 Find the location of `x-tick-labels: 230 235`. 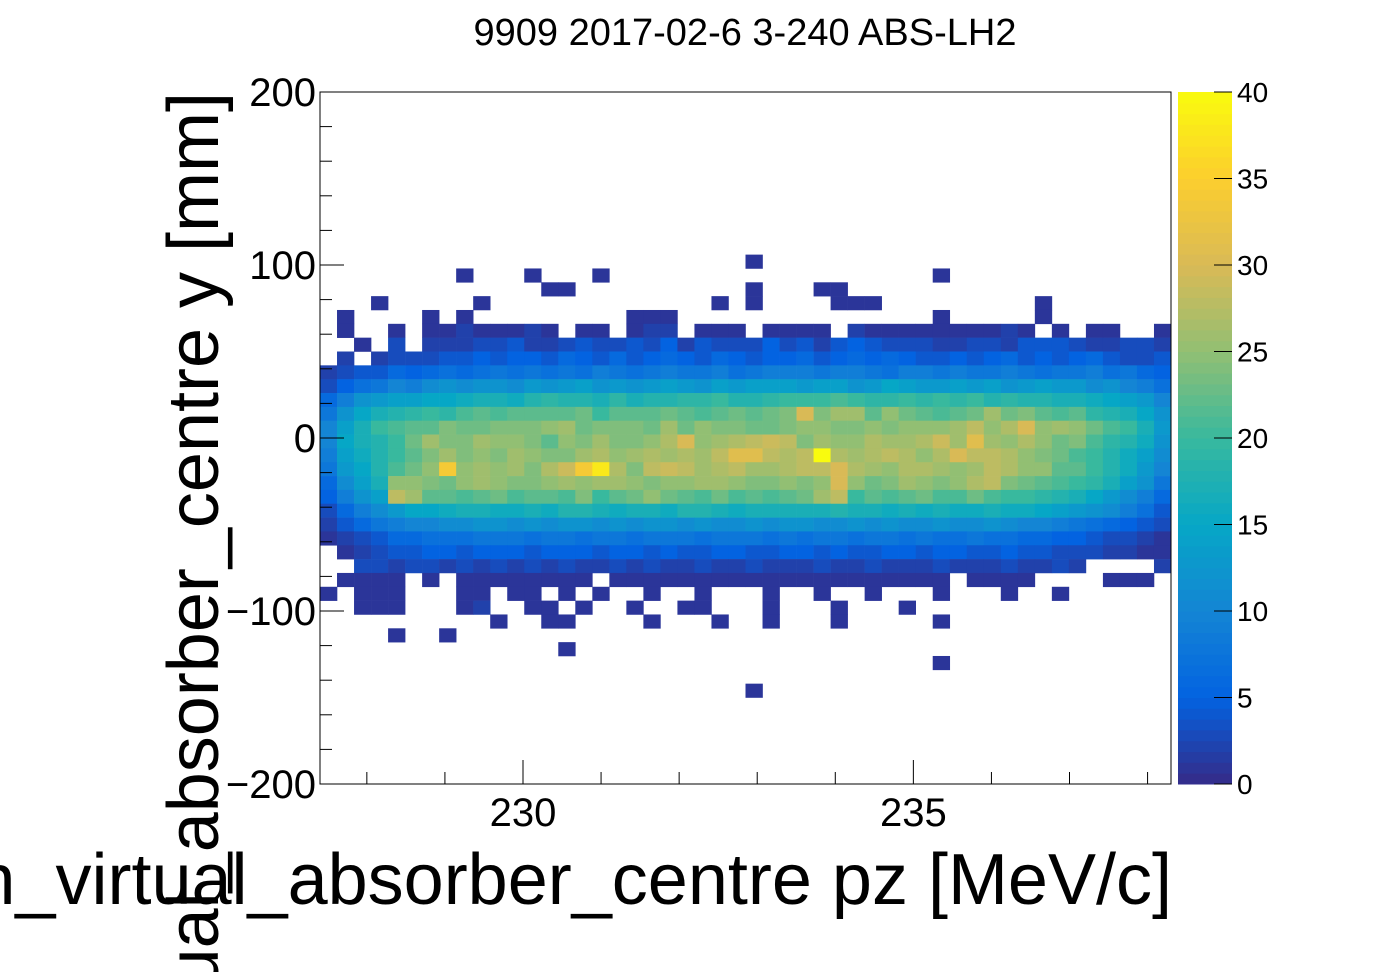

x-tick-labels: 230 235 is located at coordinates (718, 813).